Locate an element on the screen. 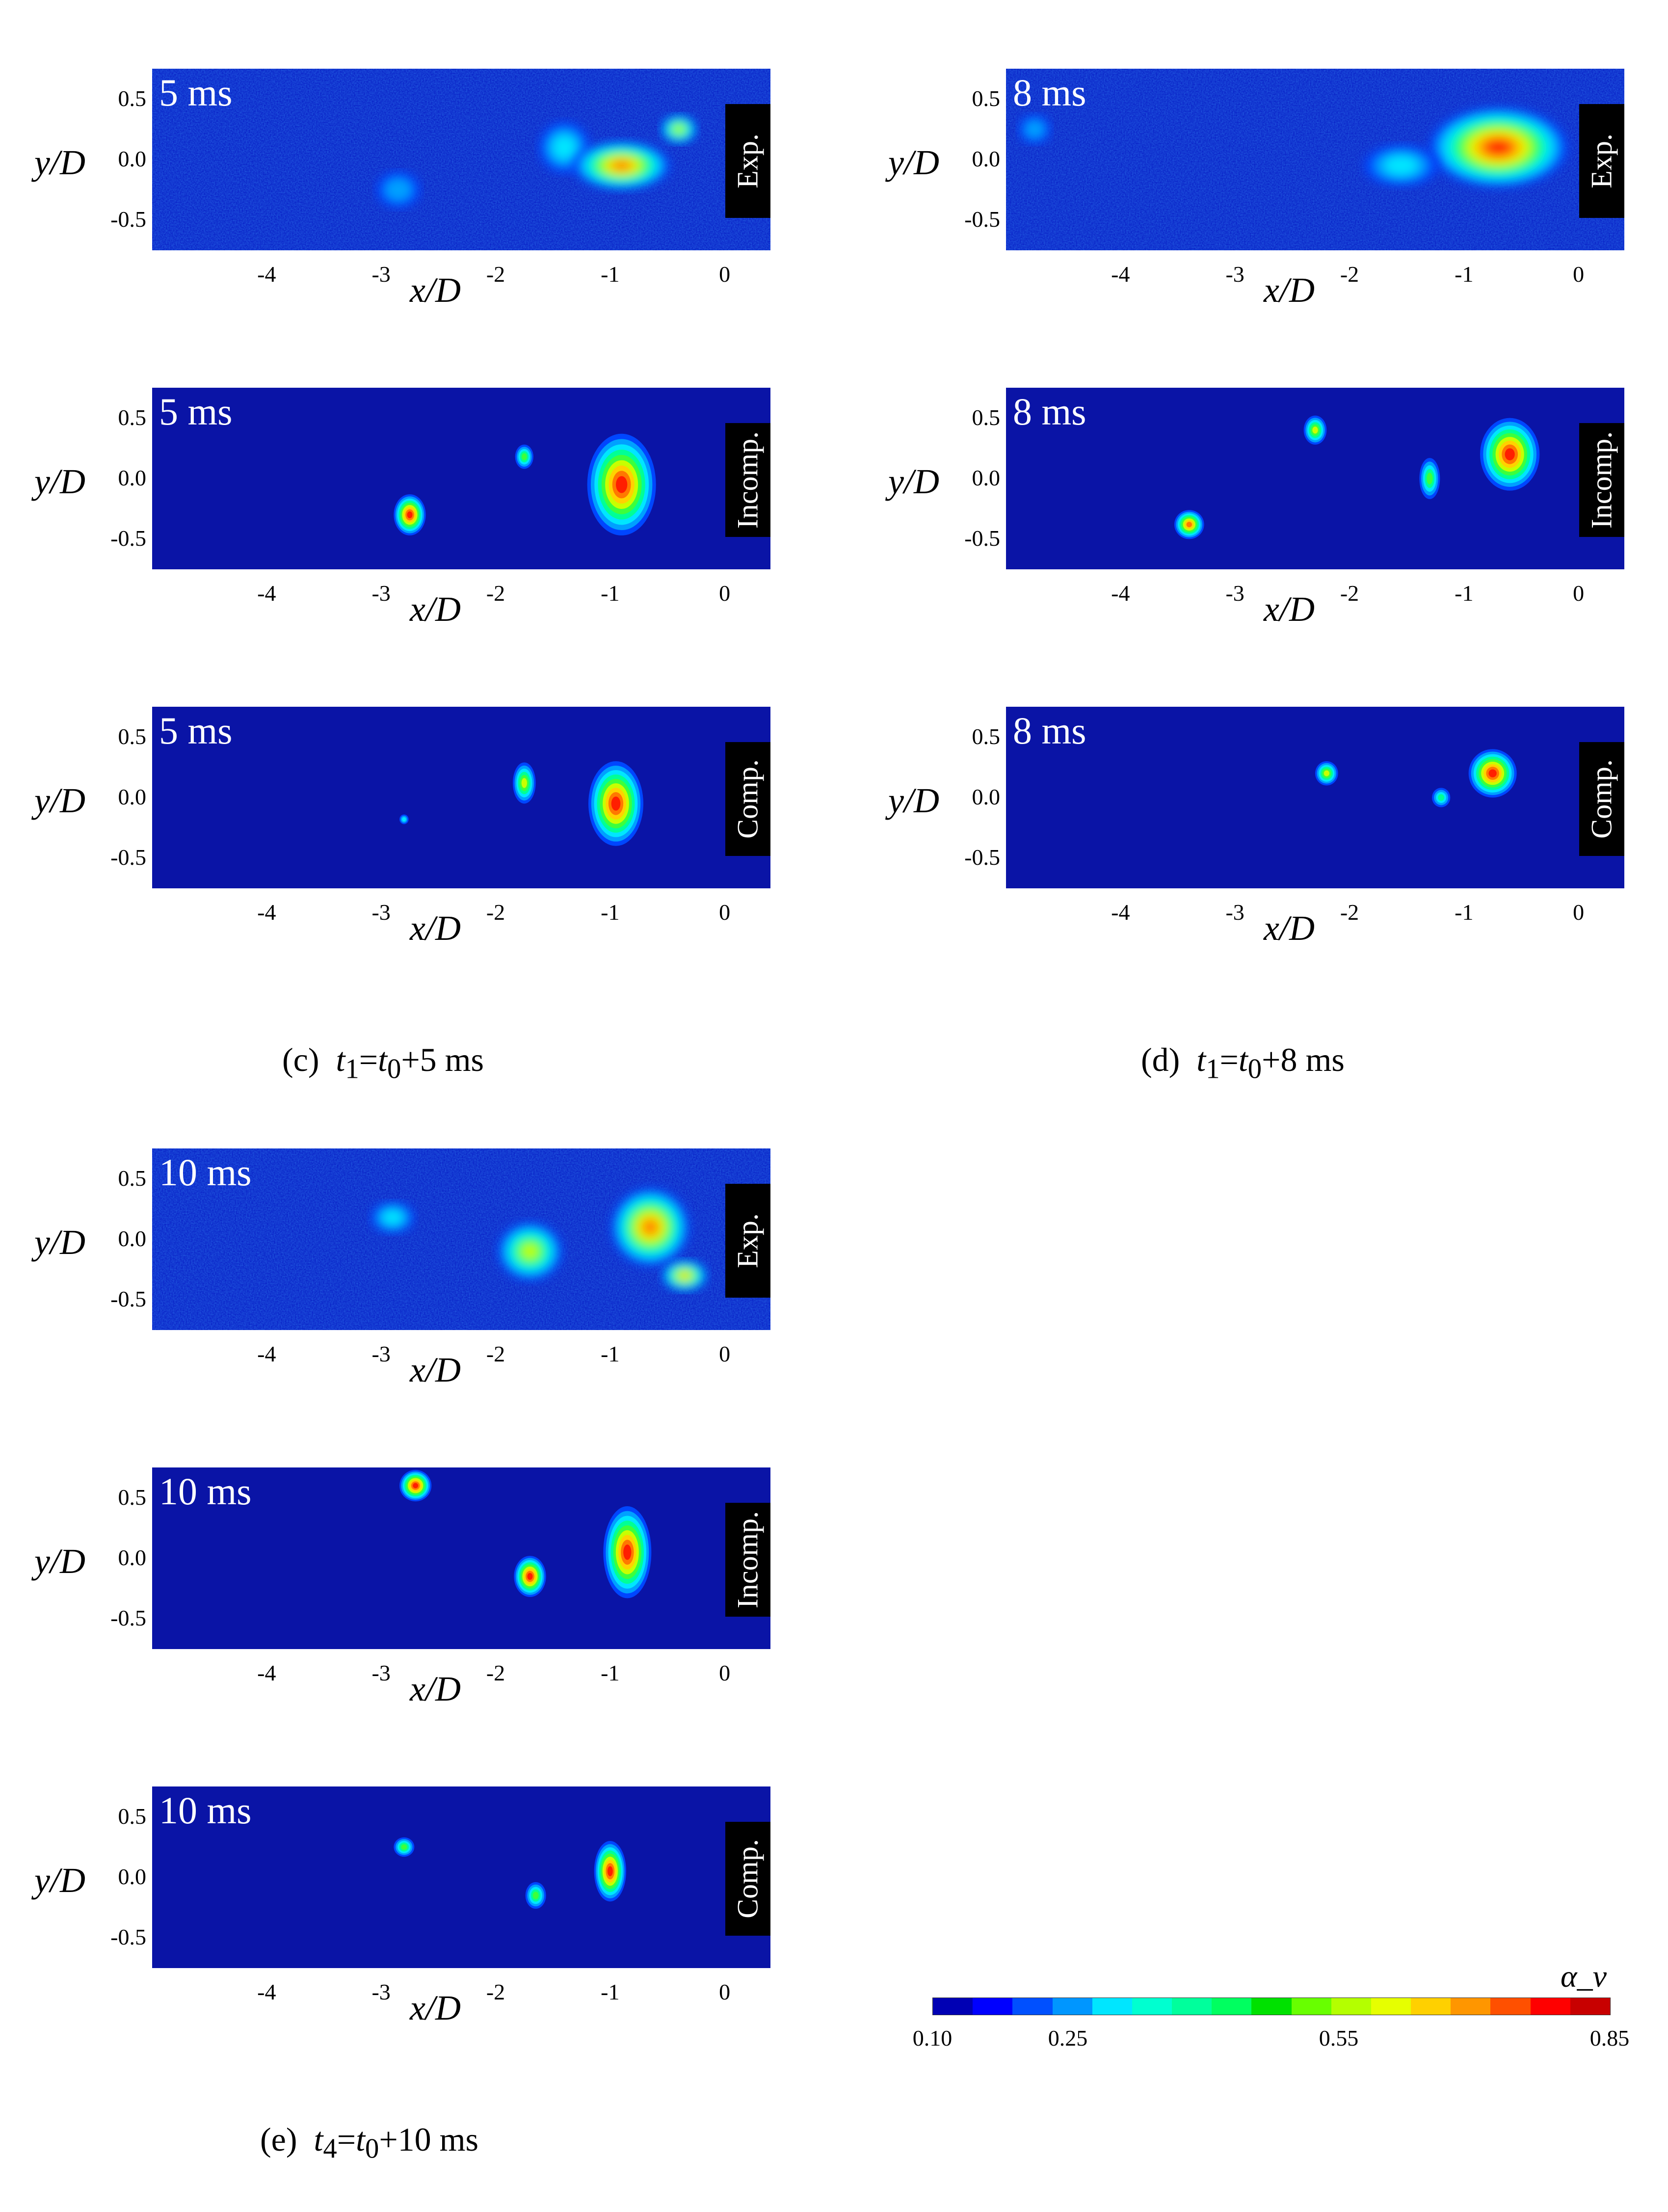 This screenshot has height=2212, width=1668. caption-e: (e) t4=t0+10 ms is located at coordinates (369, 2142).